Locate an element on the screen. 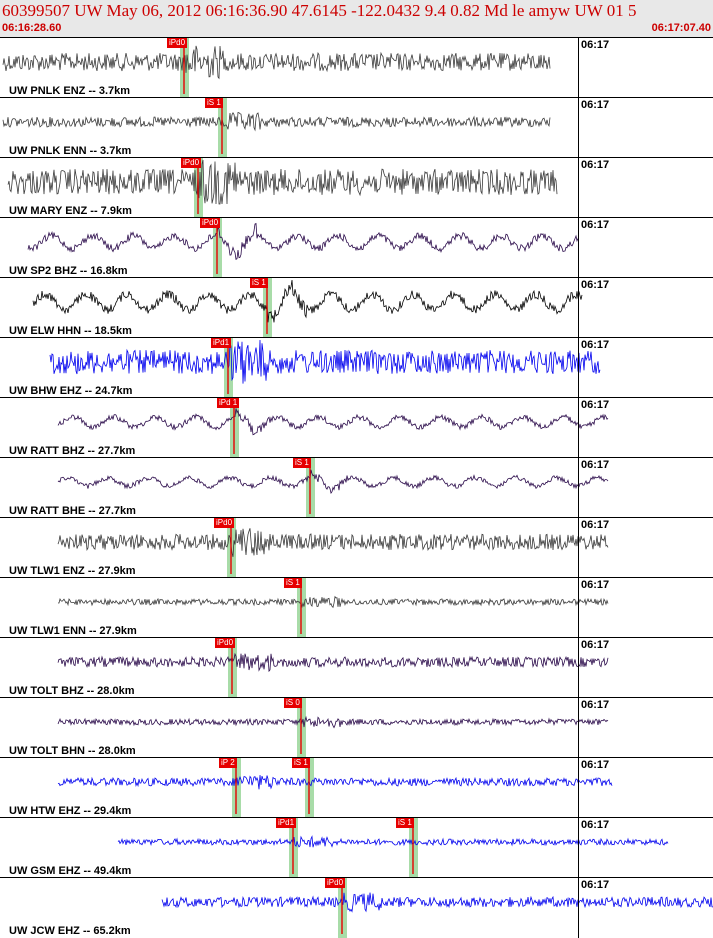  station-label: UW TLW1 ENN -- 27.9km is located at coordinates (73, 631).